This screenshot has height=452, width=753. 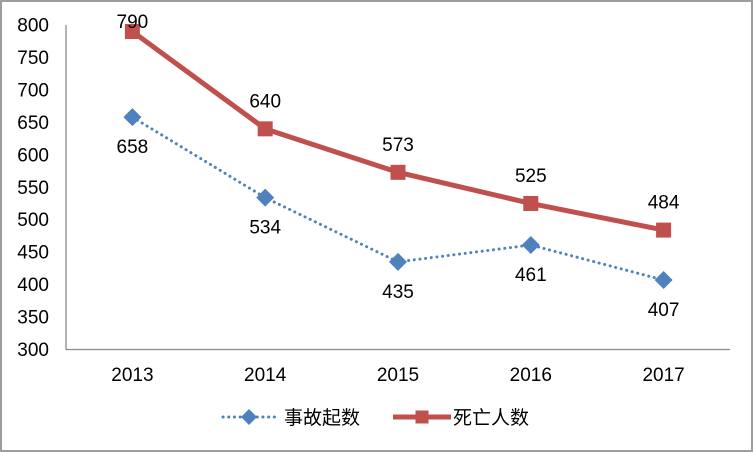 I want to click on data-label: 640, so click(x=265, y=101).